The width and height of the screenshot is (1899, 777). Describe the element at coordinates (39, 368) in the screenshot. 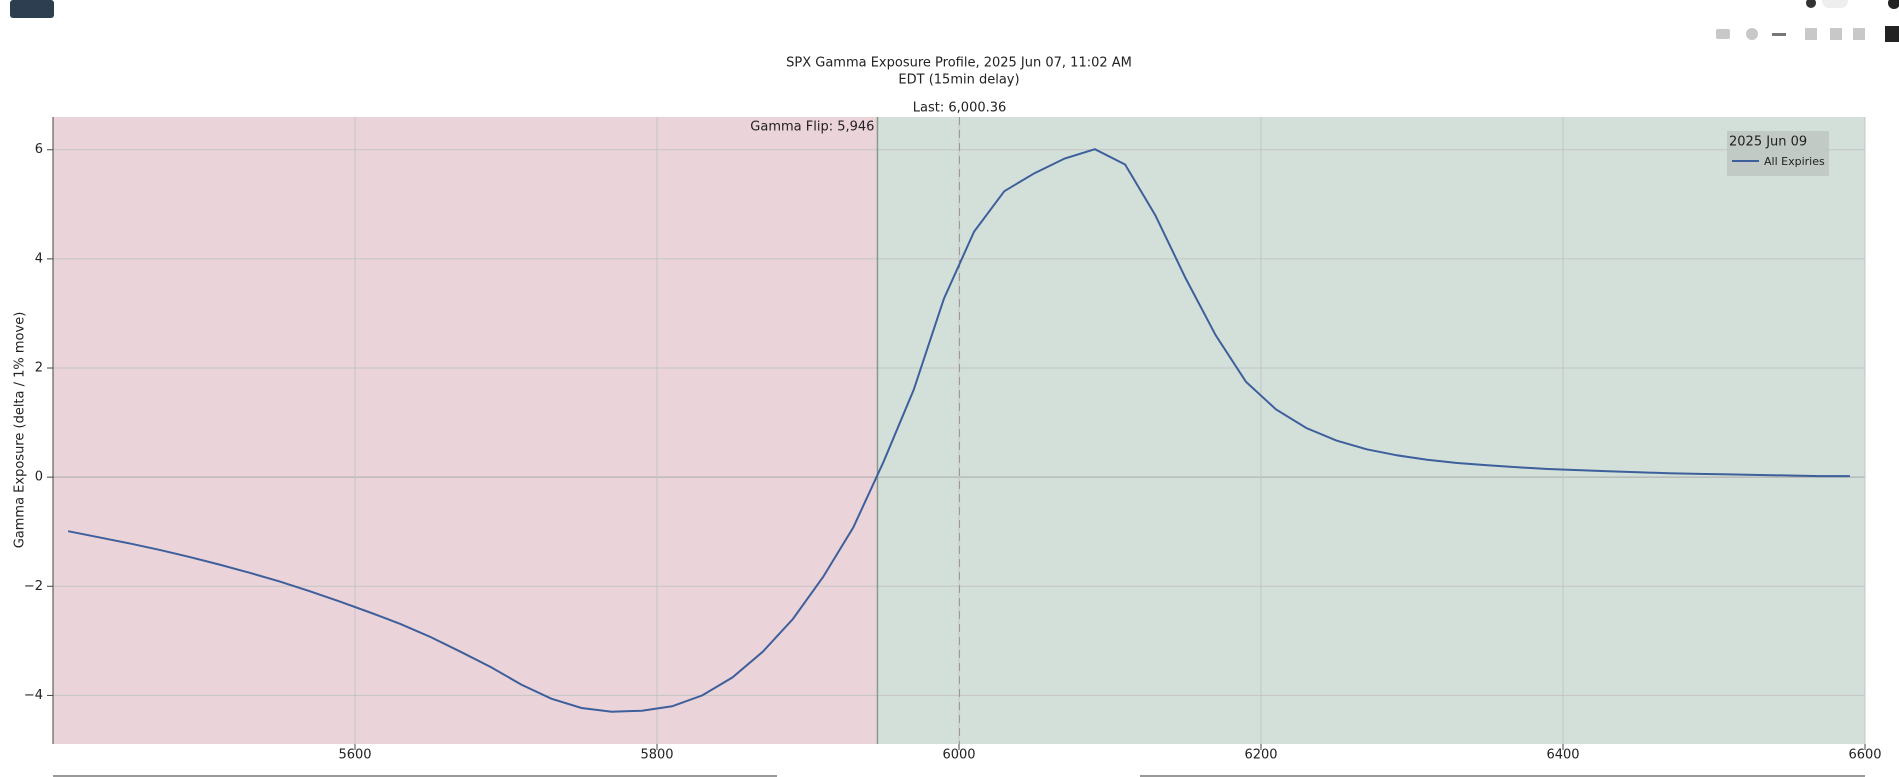

I see `y-tick-label: 2` at that location.